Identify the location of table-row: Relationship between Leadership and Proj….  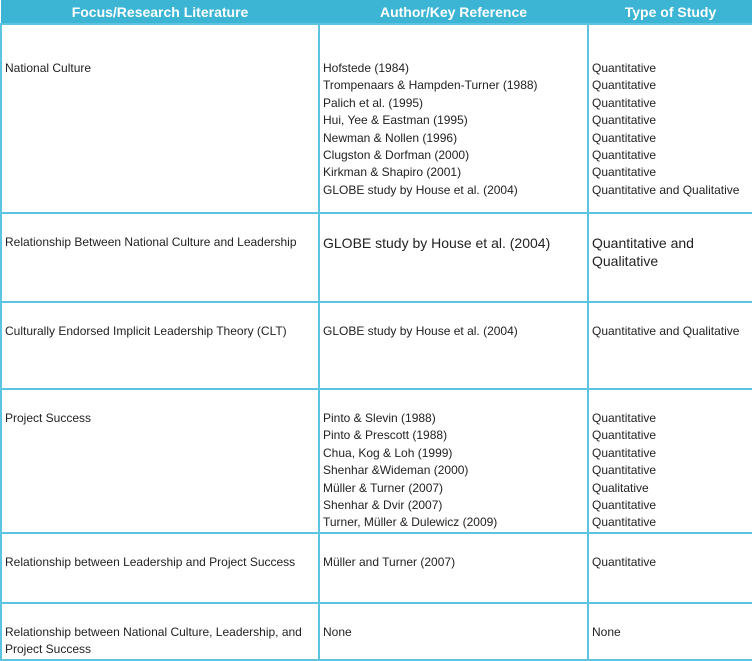
(376, 567).